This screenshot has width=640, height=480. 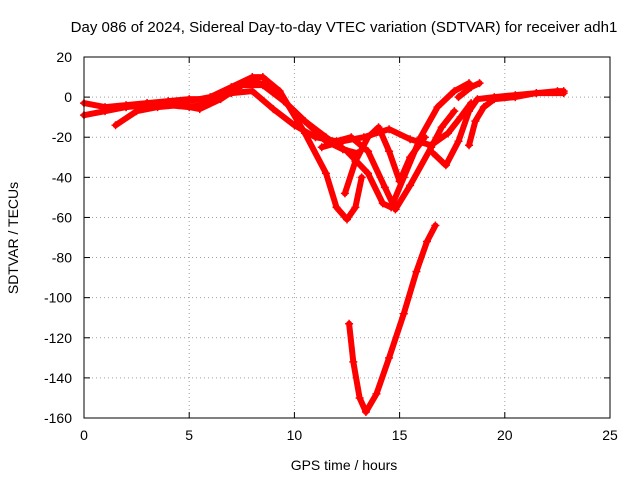 I want to click on x-axis-label: GPS time / hours, so click(x=344, y=465).